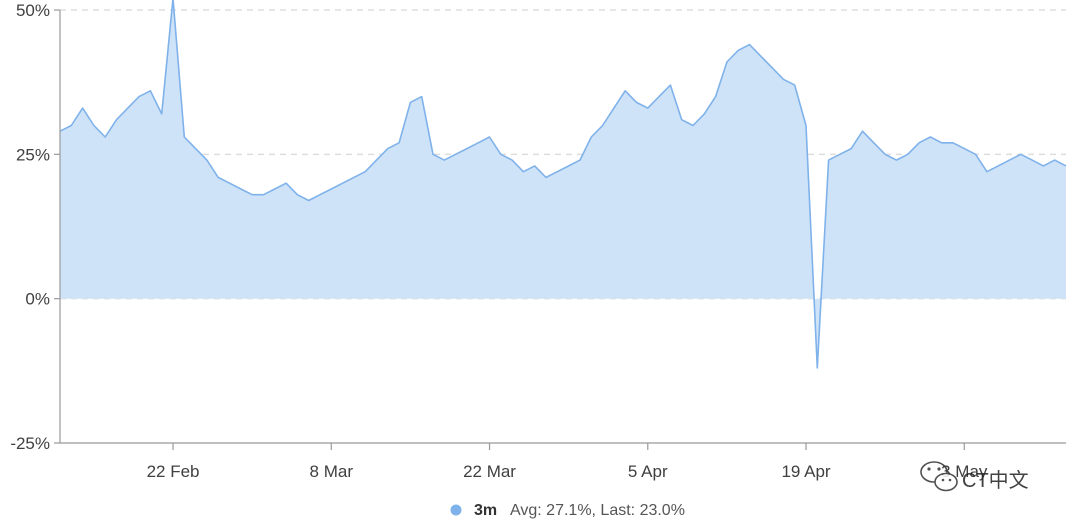  Describe the element at coordinates (597, 510) in the screenshot. I see `legend-series-stats: Avg: 27.1%, Last: 23.0%` at that location.